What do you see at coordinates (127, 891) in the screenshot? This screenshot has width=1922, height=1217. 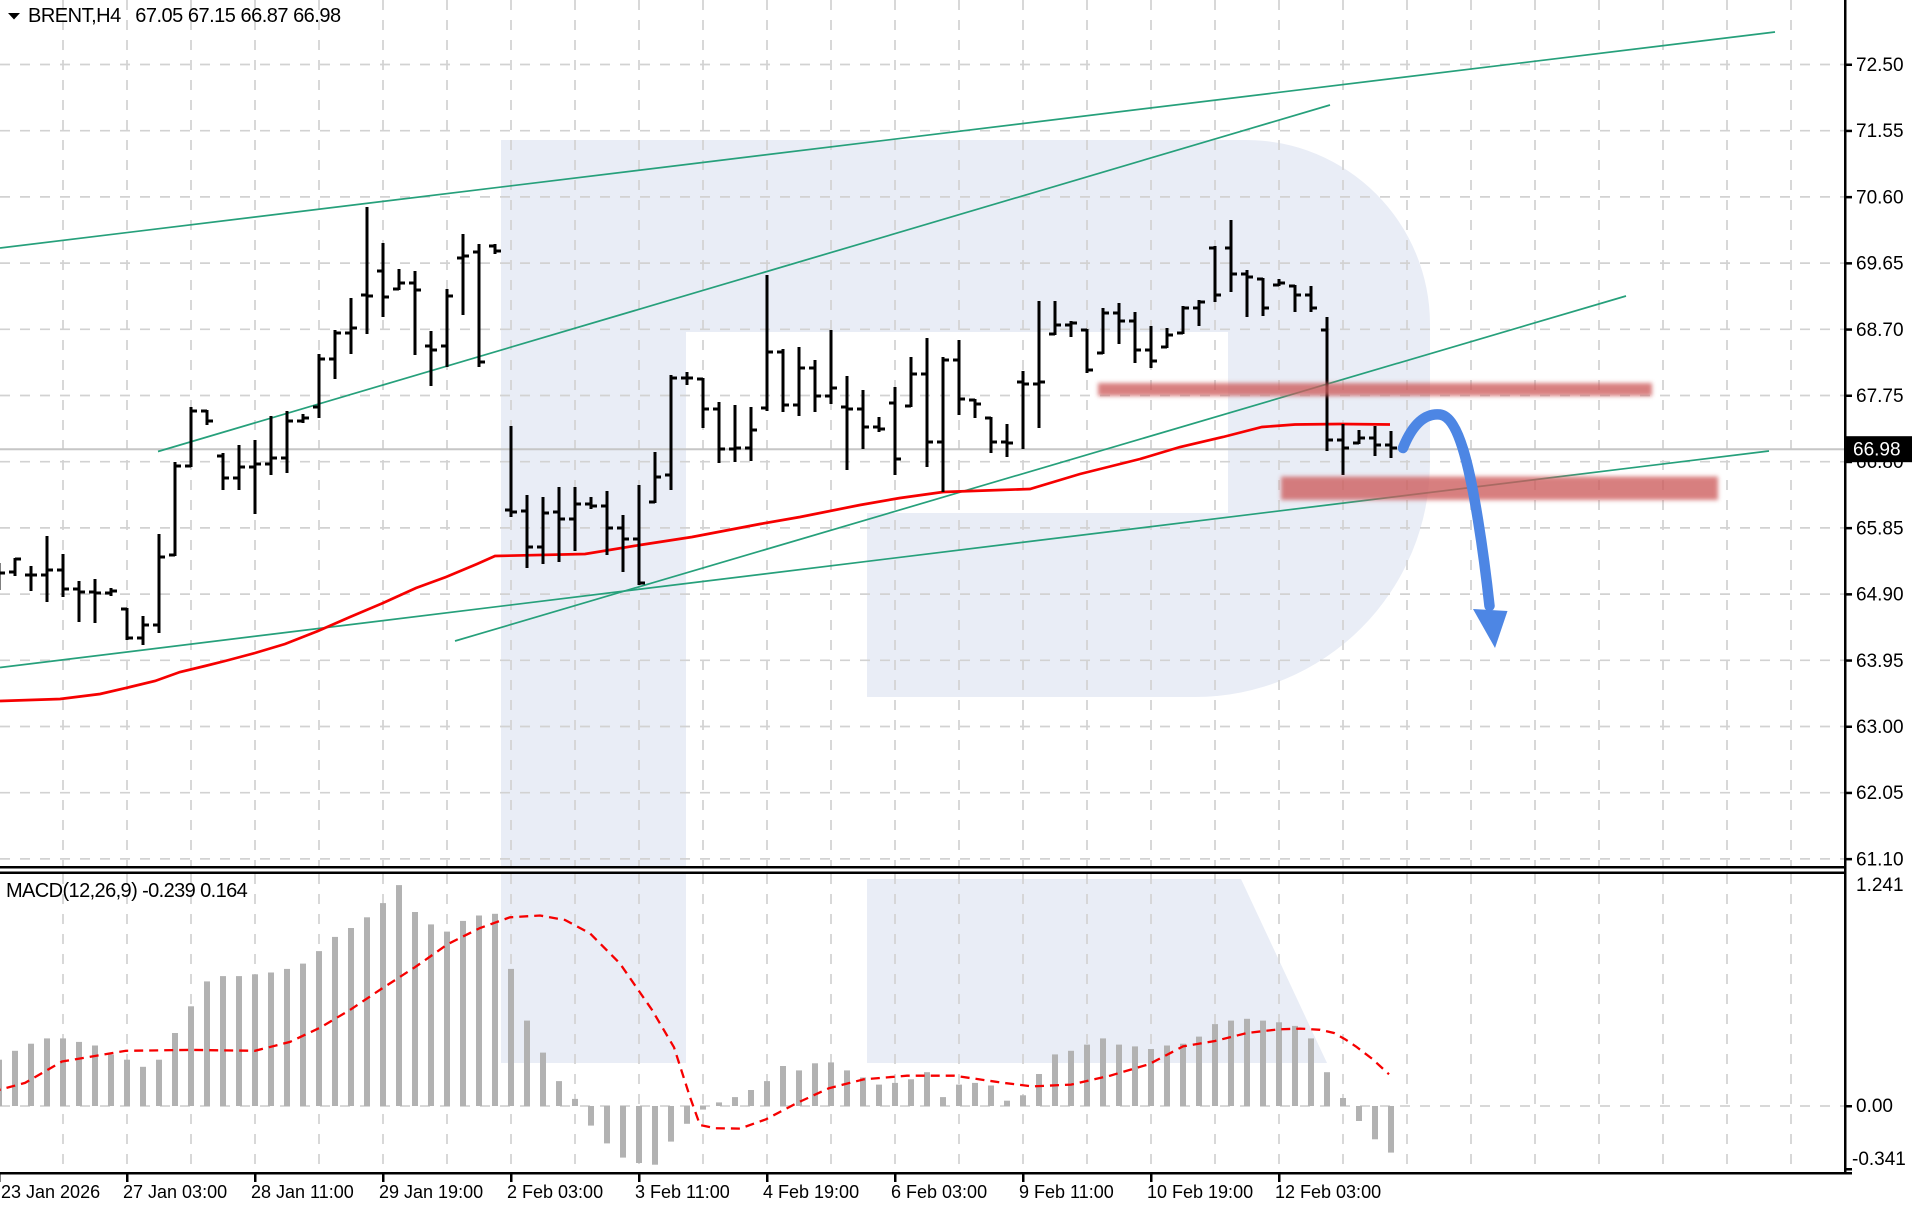 I see `svg-text: MACD(12,26,9) -0.239 0.164` at bounding box center [127, 891].